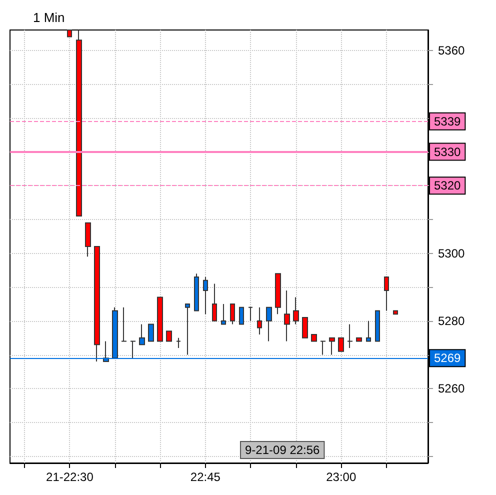 This screenshot has width=496, height=495. What do you see at coordinates (448, 358) in the screenshot?
I see `ref-line-label: 5269` at bounding box center [448, 358].